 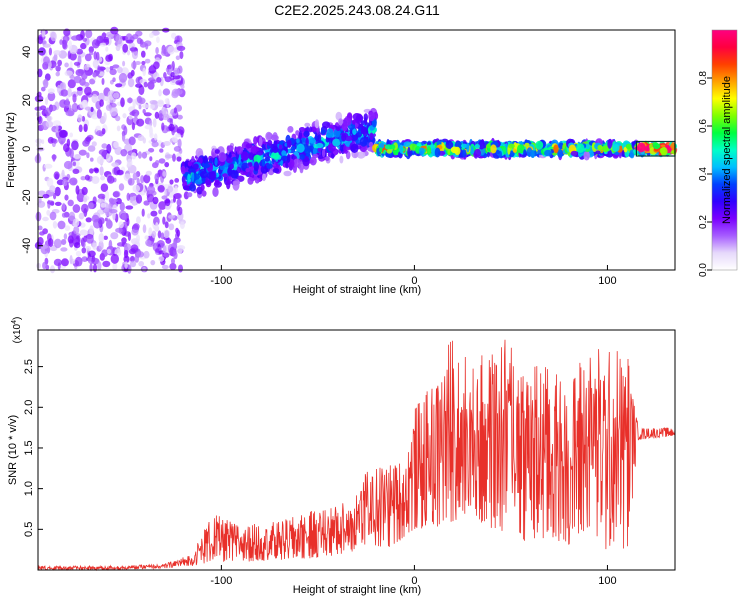 What do you see at coordinates (724, 150) in the screenshot?
I see `colorbar-gradient` at bounding box center [724, 150].